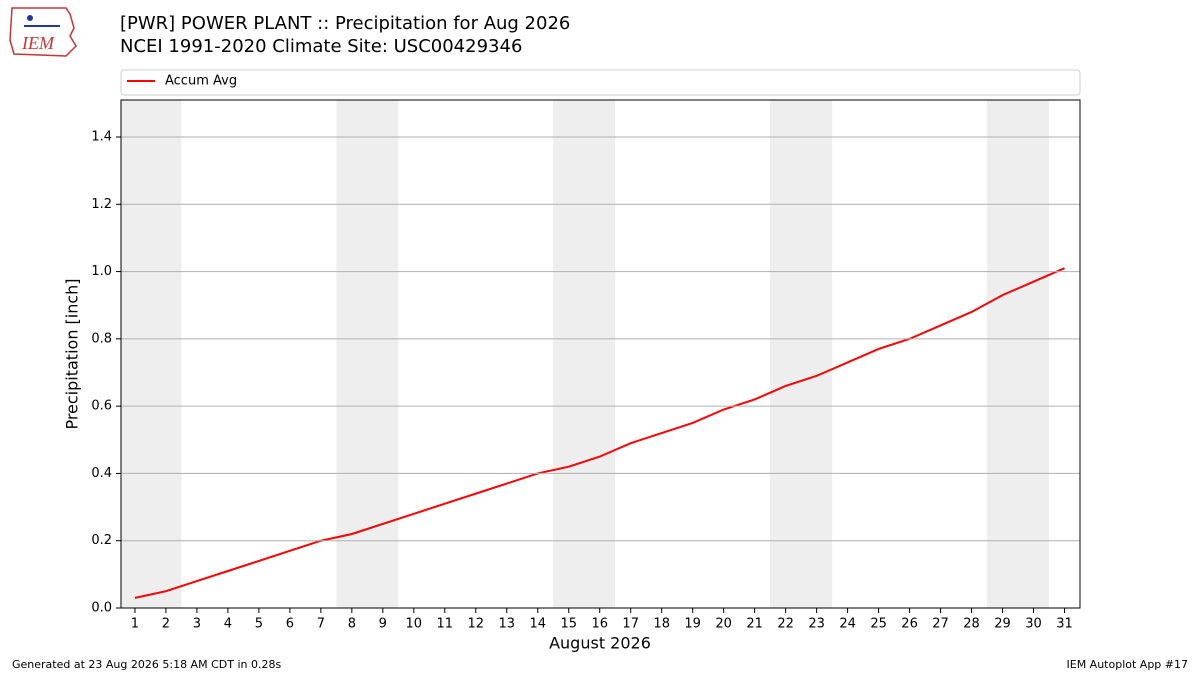  I want to click on x-tick-label: 14, so click(537, 624).